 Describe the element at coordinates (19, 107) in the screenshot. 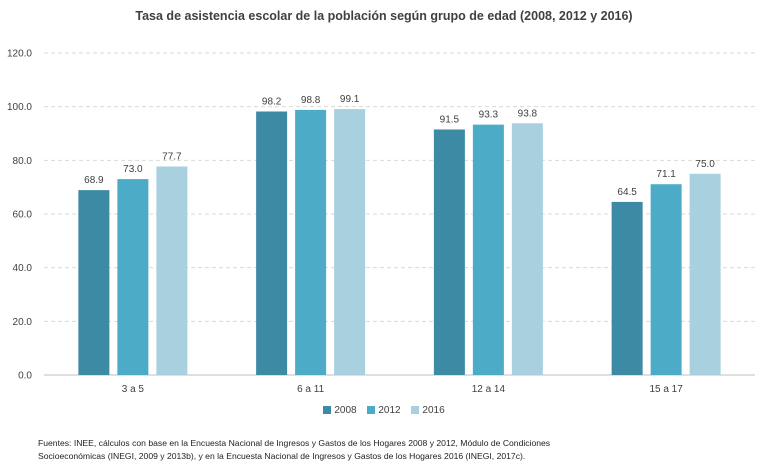

I see `y-tick-label: 100.0` at that location.